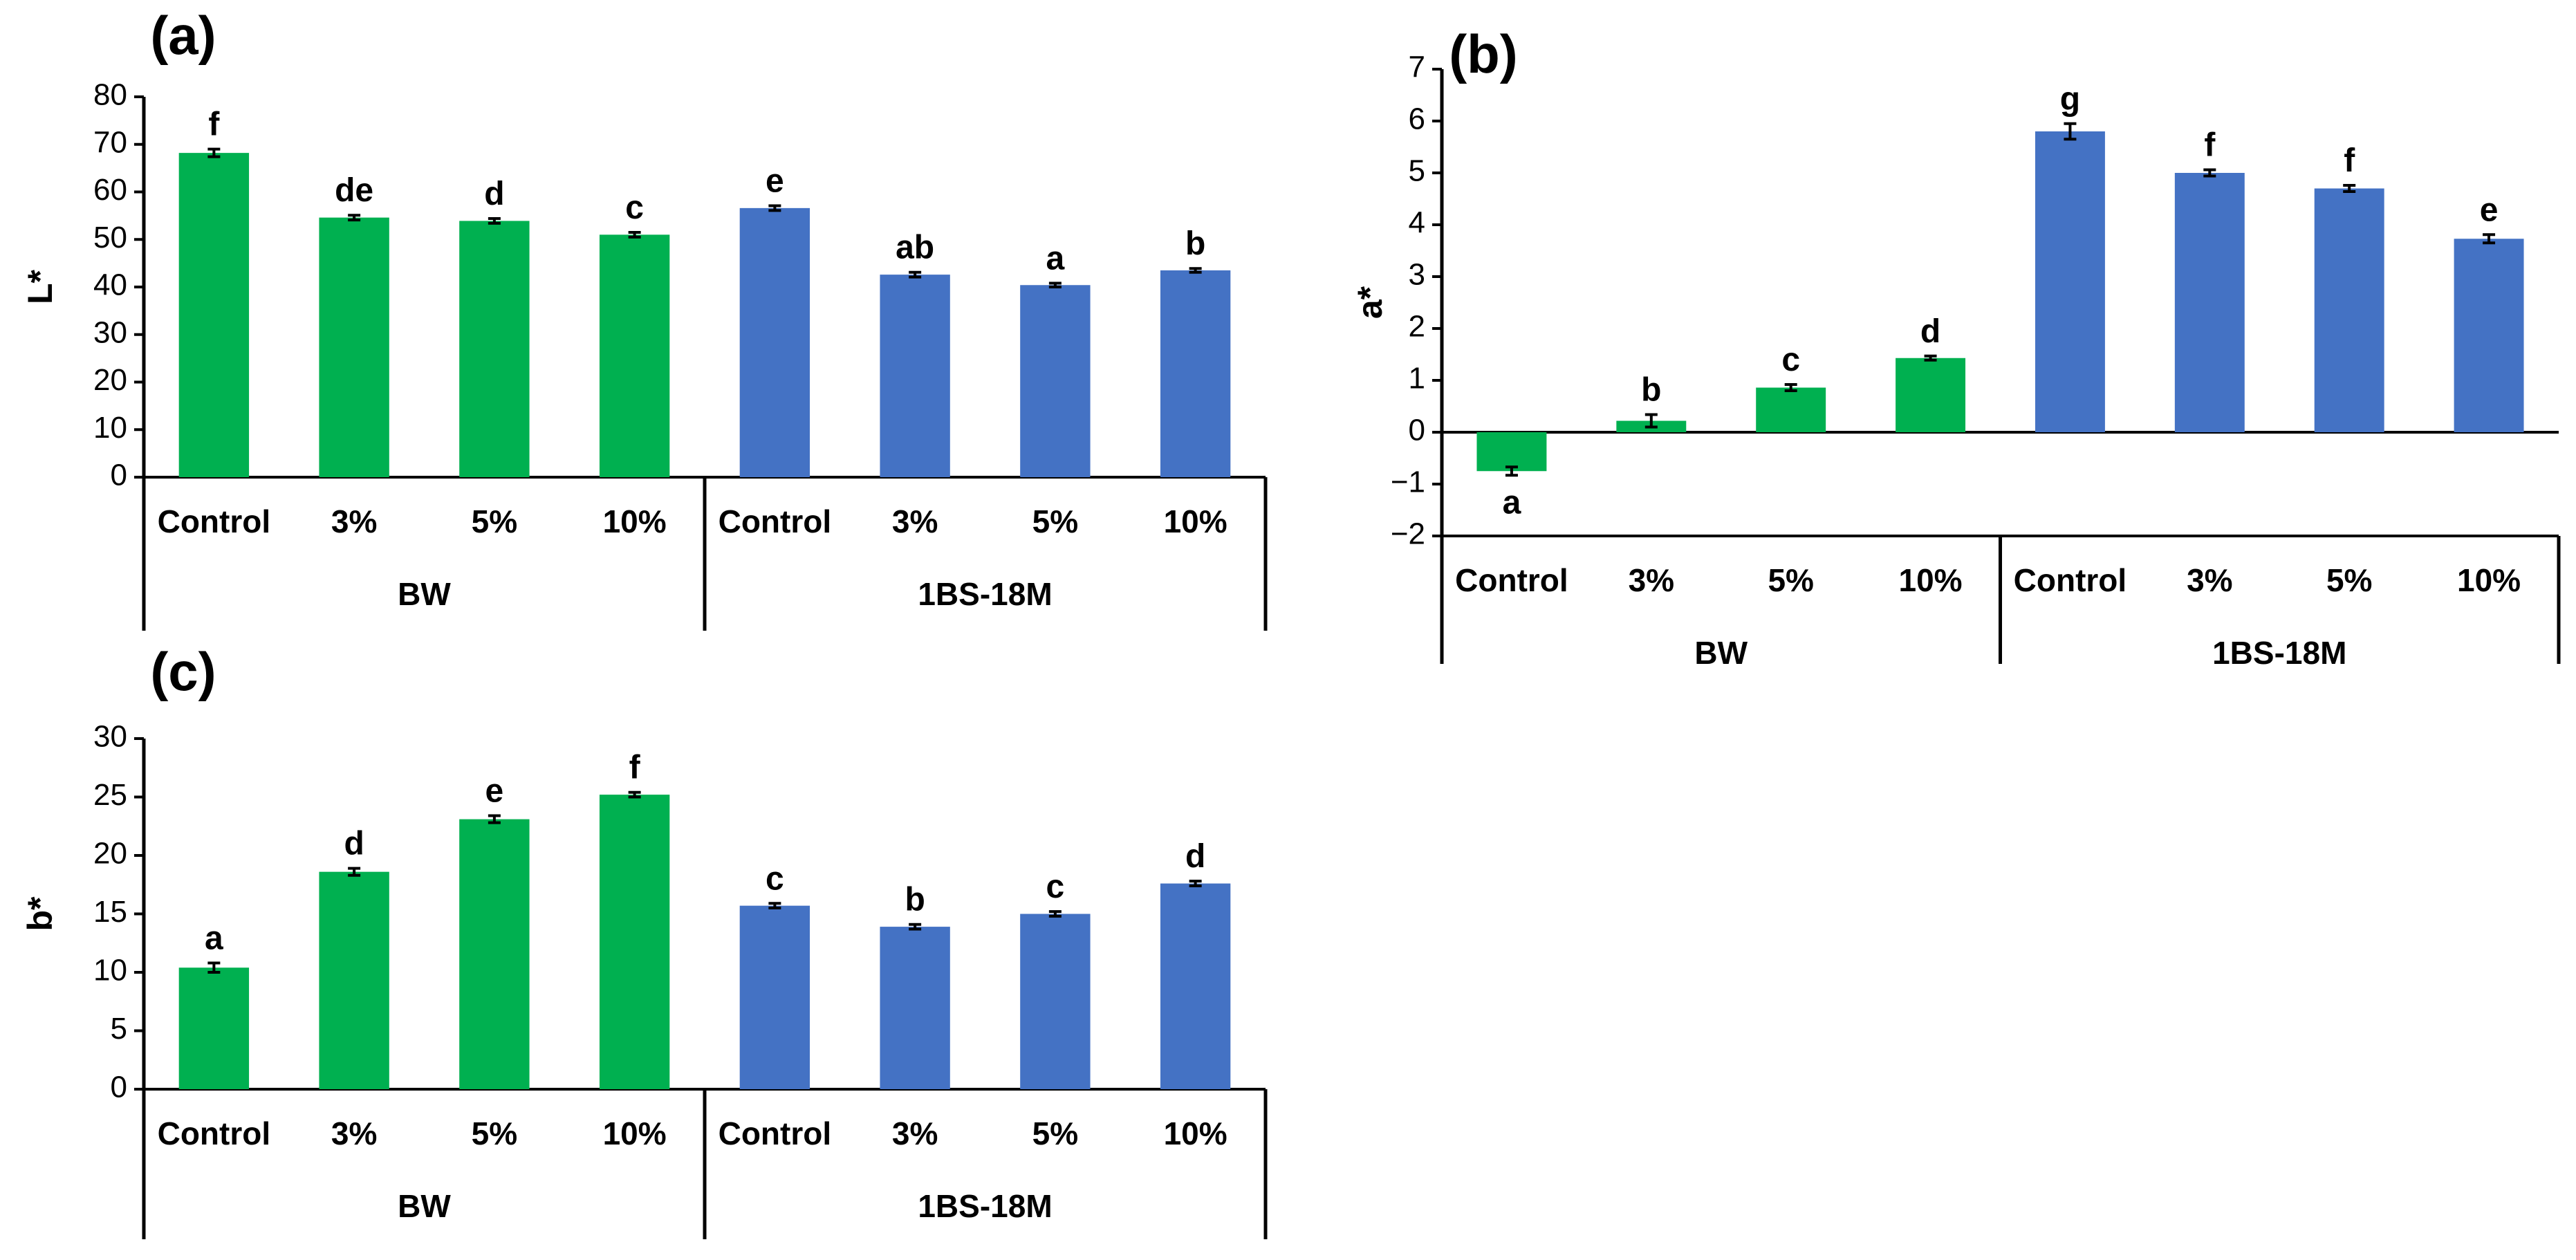  I want to click on significance-letter: de, so click(354, 190).